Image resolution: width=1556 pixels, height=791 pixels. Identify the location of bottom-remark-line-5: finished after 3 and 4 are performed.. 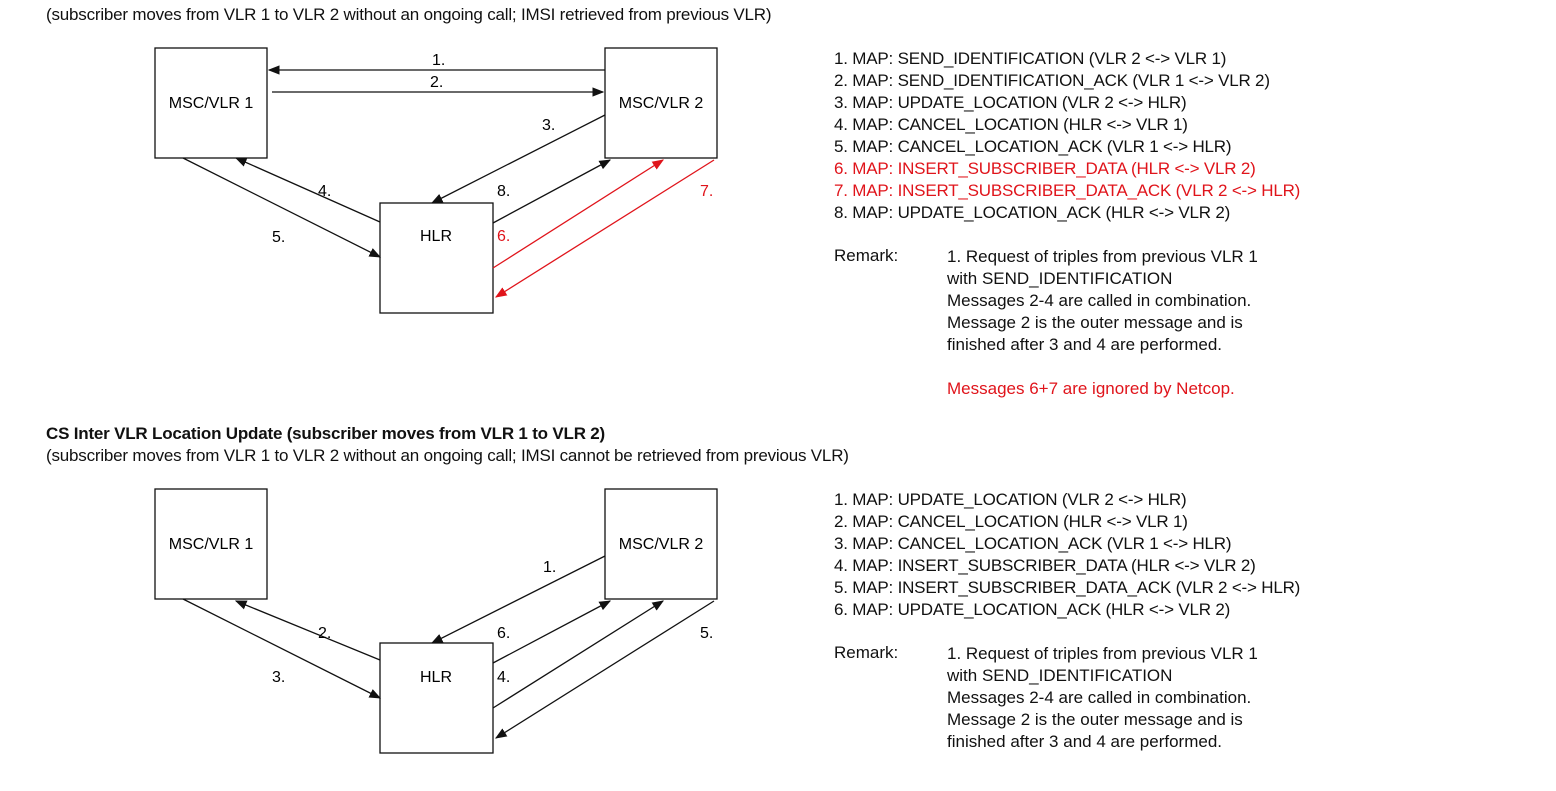
(1084, 741).